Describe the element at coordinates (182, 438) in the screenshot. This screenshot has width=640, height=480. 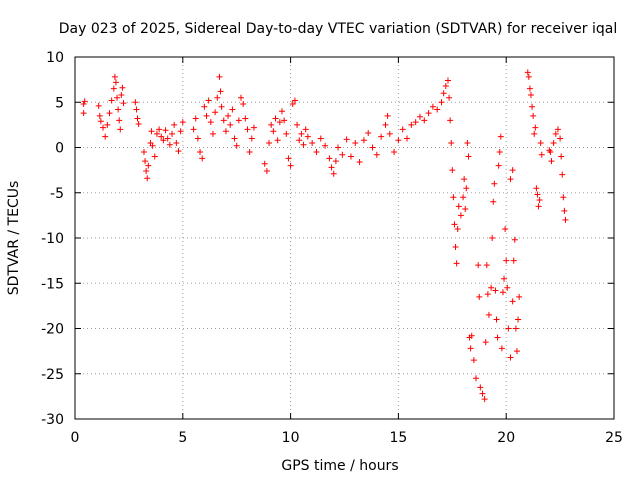
I see `x-tick-label: 5` at that location.